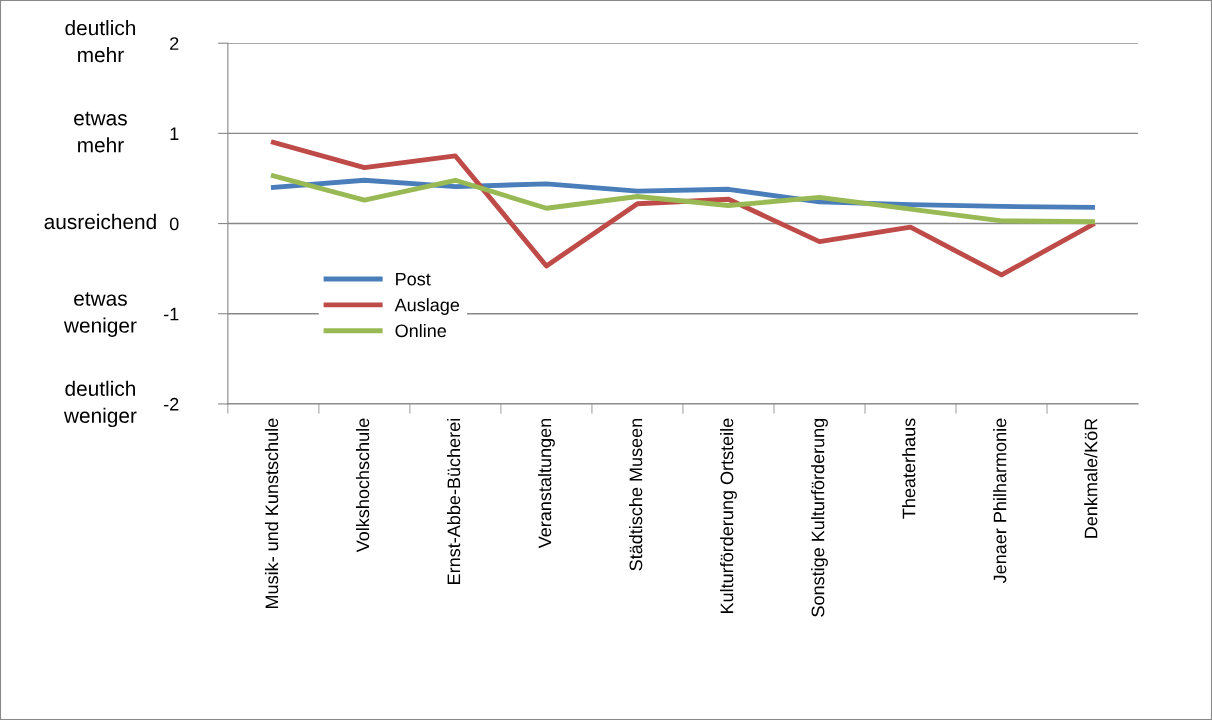  I want to click on x-tick-label: Kulturförderung Ortsteile, so click(728, 516).